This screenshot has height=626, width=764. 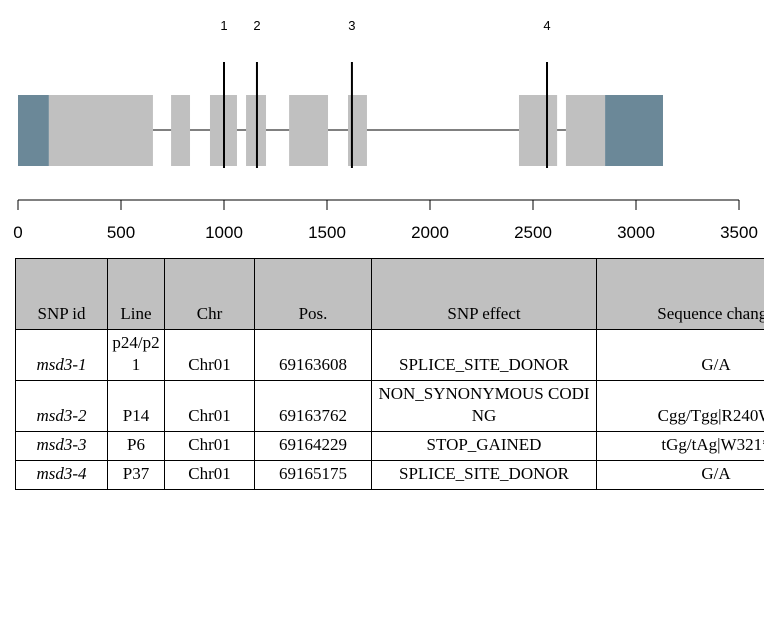 What do you see at coordinates (61, 446) in the screenshot?
I see `table-cell: msd3-3` at bounding box center [61, 446].